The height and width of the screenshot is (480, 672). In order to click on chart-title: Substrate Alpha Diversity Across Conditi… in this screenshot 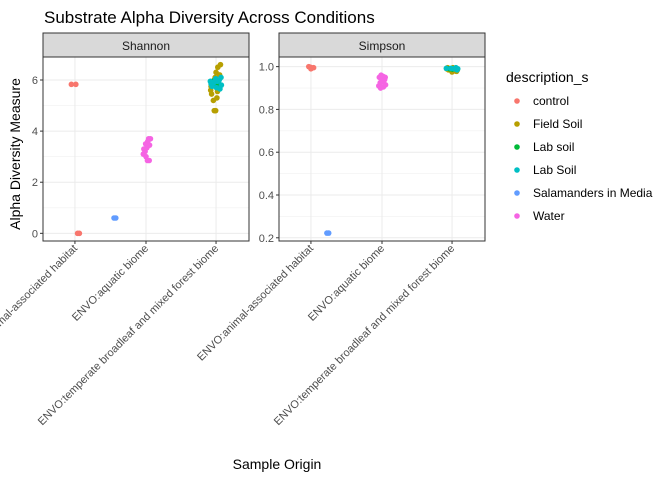, I will do `click(209, 17)`.